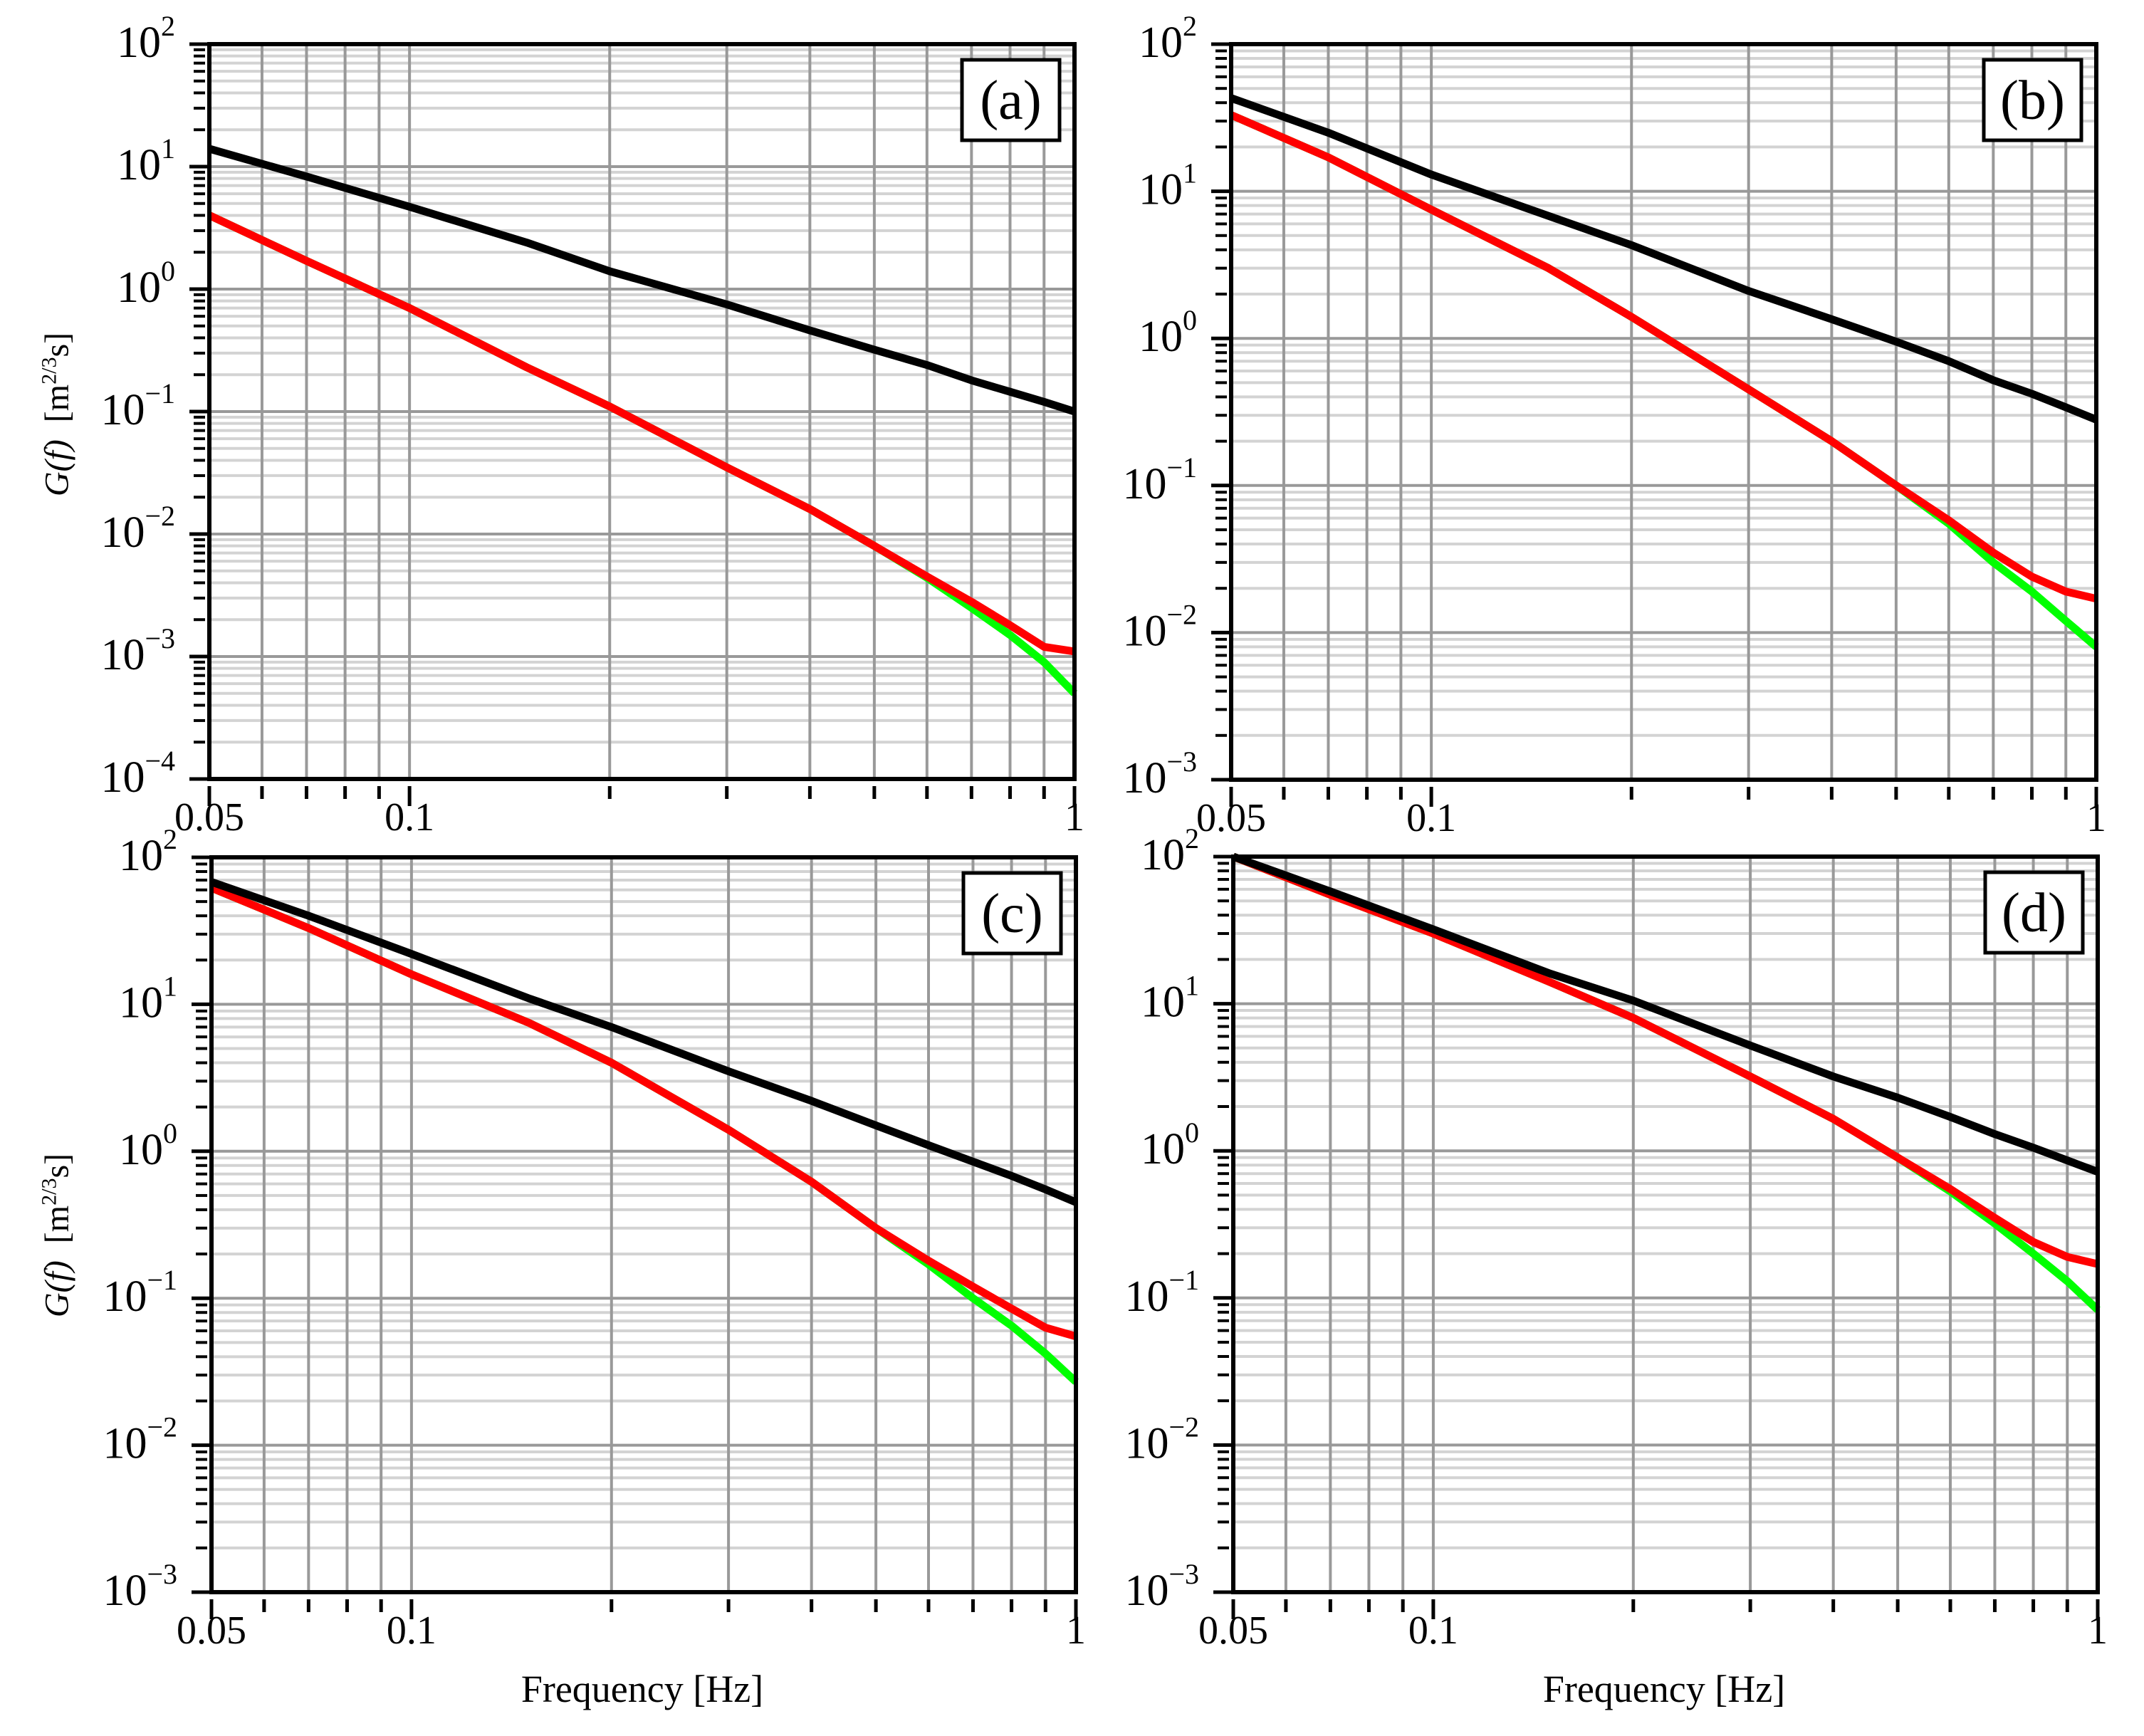 The height and width of the screenshot is (1736, 2144). I want to click on y-axis-label-top: G(f) [m2/3s], so click(58, 414).